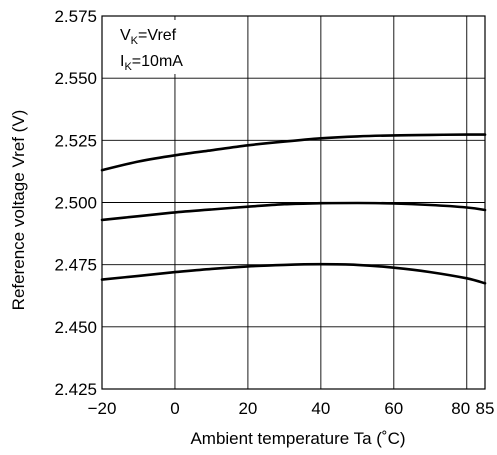 Image resolution: width=497 pixels, height=455 pixels. Describe the element at coordinates (18, 210) in the screenshot. I see `y-axis-title: Reference voltage Vref (V)` at that location.